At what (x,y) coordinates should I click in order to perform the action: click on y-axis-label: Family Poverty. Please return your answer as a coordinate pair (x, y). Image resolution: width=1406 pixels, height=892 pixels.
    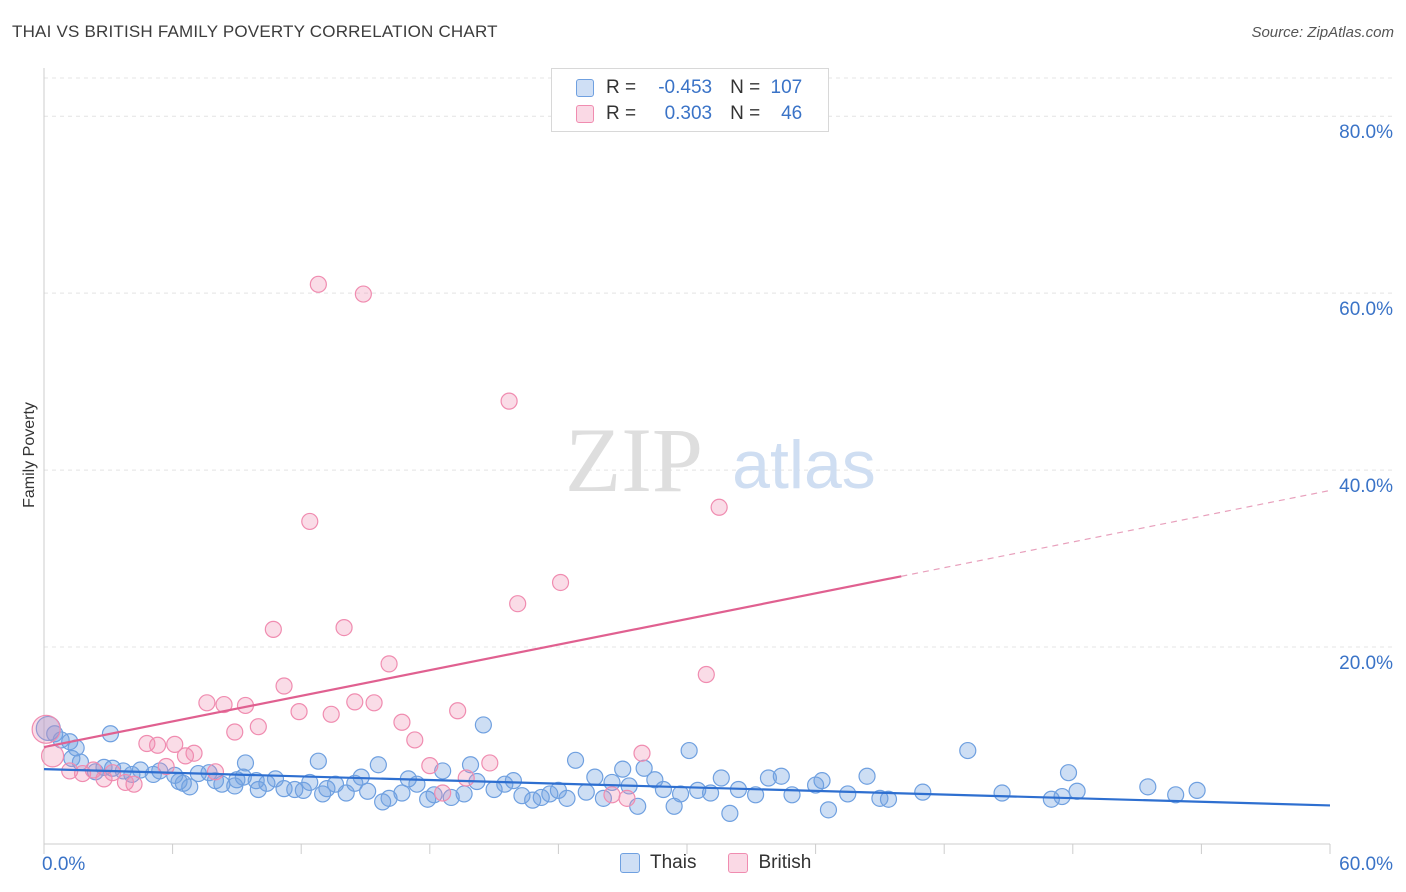
    Looking at the image, I should click on (29, 455).